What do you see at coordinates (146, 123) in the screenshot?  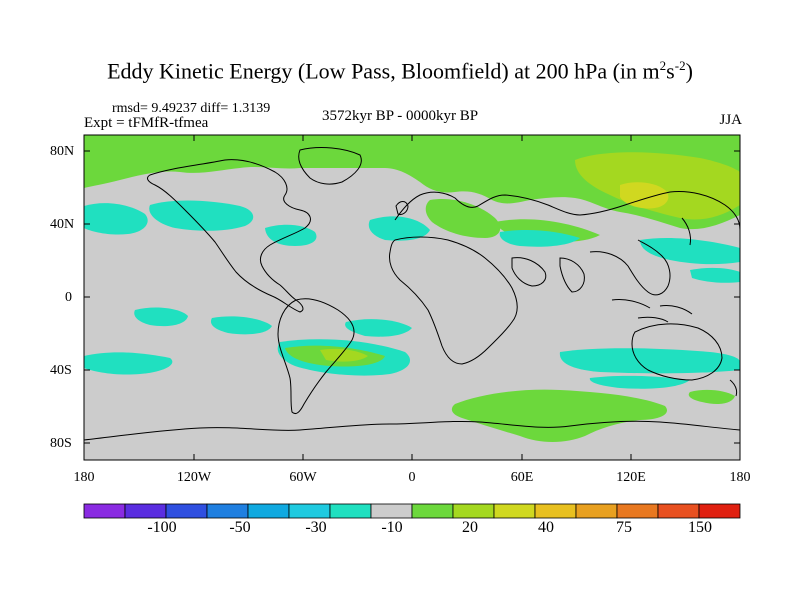 I see `experiment-label: Expt = tFMfR-tfmea` at bounding box center [146, 123].